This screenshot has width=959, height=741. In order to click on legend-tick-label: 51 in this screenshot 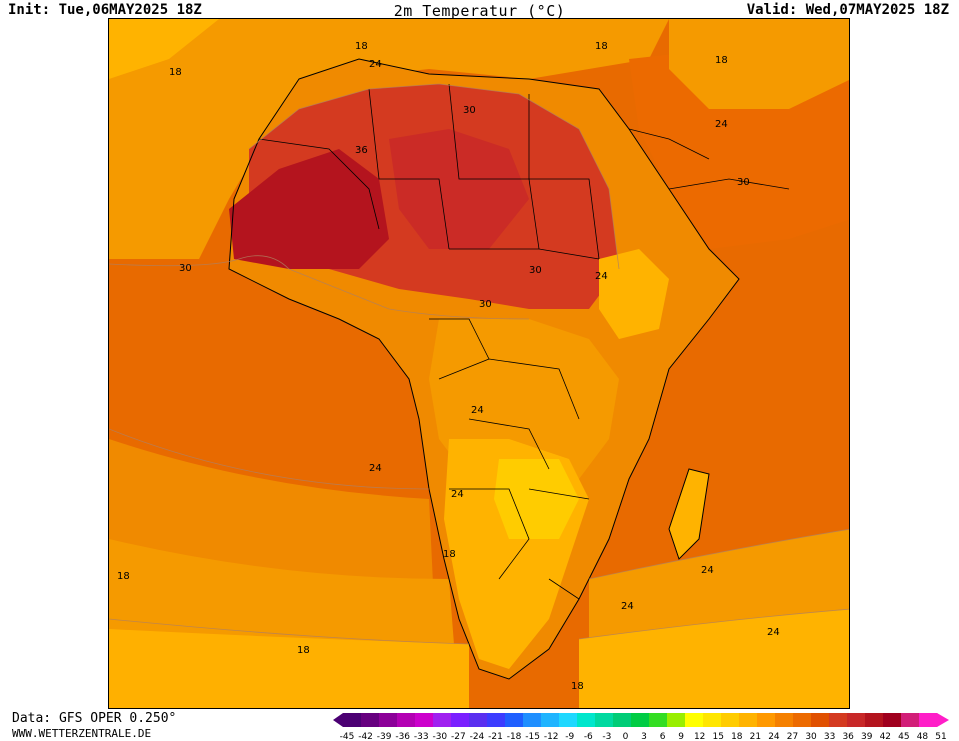, I will do `click(940, 736)`.